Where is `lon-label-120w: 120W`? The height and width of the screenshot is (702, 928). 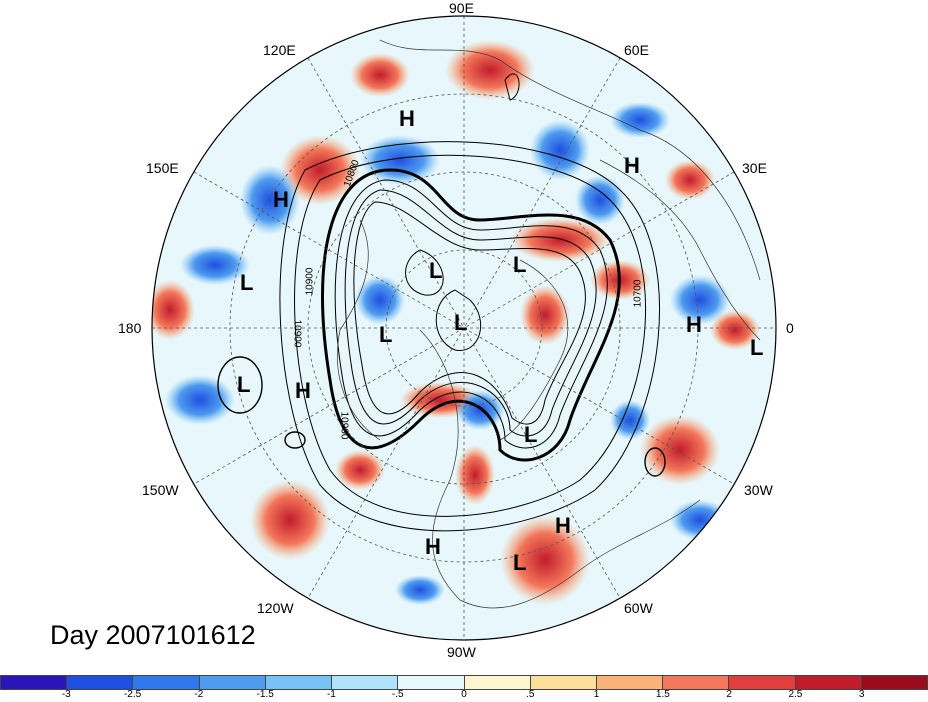
lon-label-120w: 120W is located at coordinates (275, 608).